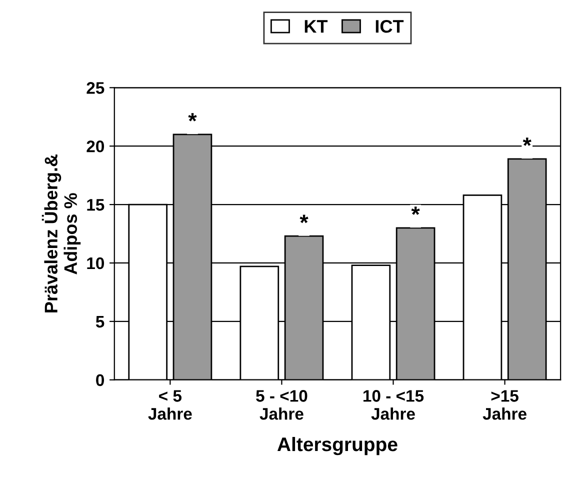 The image size is (572, 487). Describe the element at coordinates (100, 322) in the screenshot. I see `y-tick-label: 5` at that location.